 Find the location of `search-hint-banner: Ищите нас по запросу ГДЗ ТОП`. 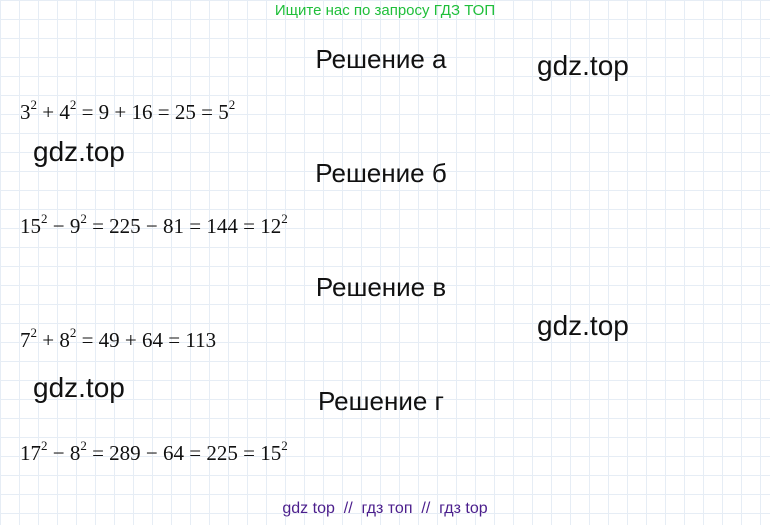

search-hint-banner: Ищите нас по запросу ГДЗ ТОП is located at coordinates (385, 10).